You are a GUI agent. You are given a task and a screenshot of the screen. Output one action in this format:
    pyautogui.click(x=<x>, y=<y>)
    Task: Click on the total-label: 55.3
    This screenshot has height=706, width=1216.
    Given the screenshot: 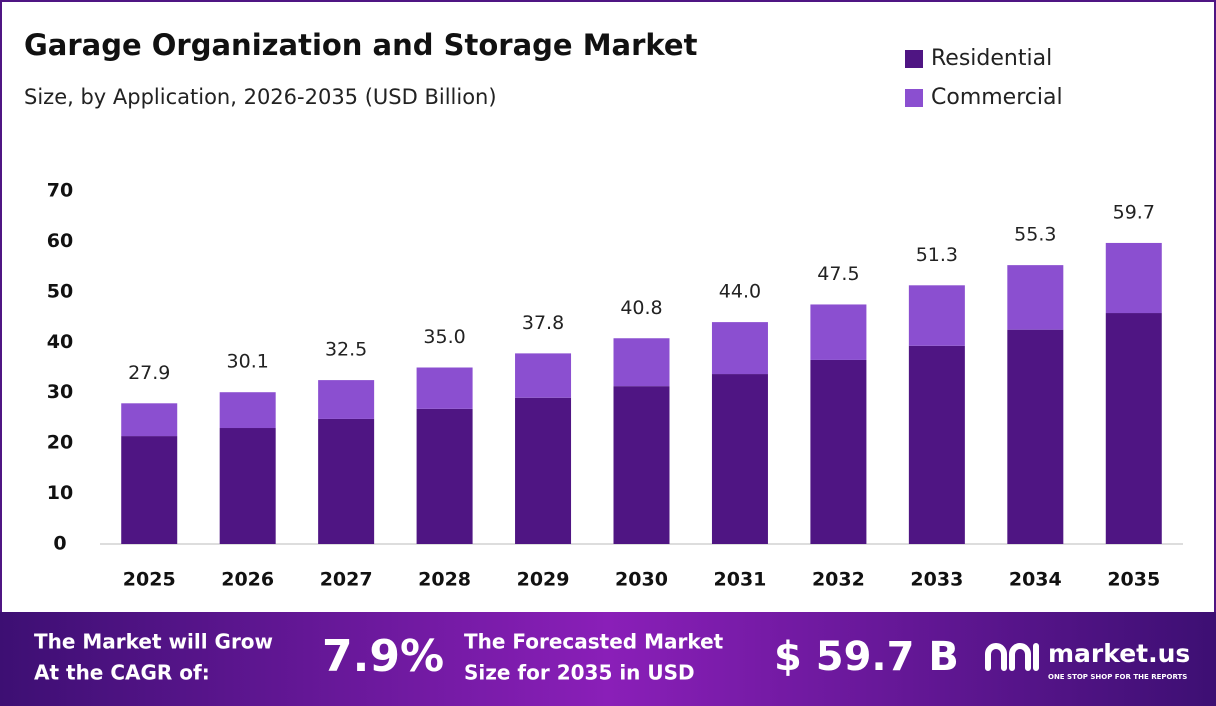 What is the action you would take?
    pyautogui.click(x=1035, y=235)
    